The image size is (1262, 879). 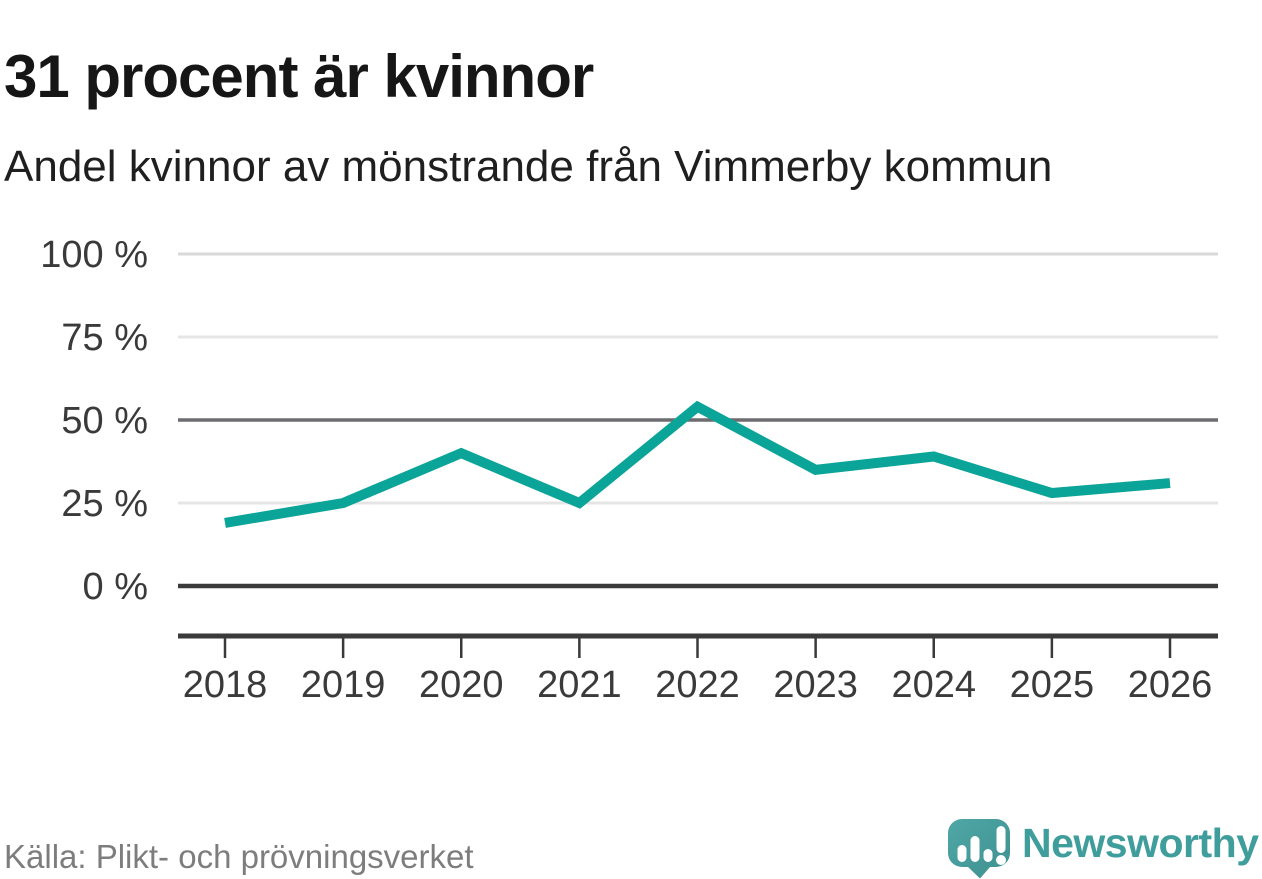 I want to click on newsworthy-logo: Newsworthy, so click(x=1104, y=849).